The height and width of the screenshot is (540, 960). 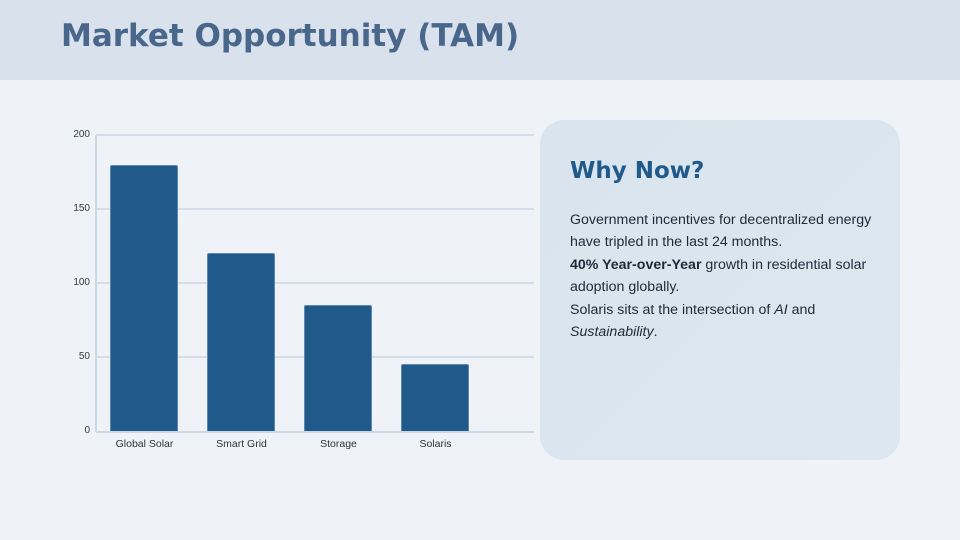 What do you see at coordinates (241, 342) in the screenshot?
I see `bar-smart-grid` at bounding box center [241, 342].